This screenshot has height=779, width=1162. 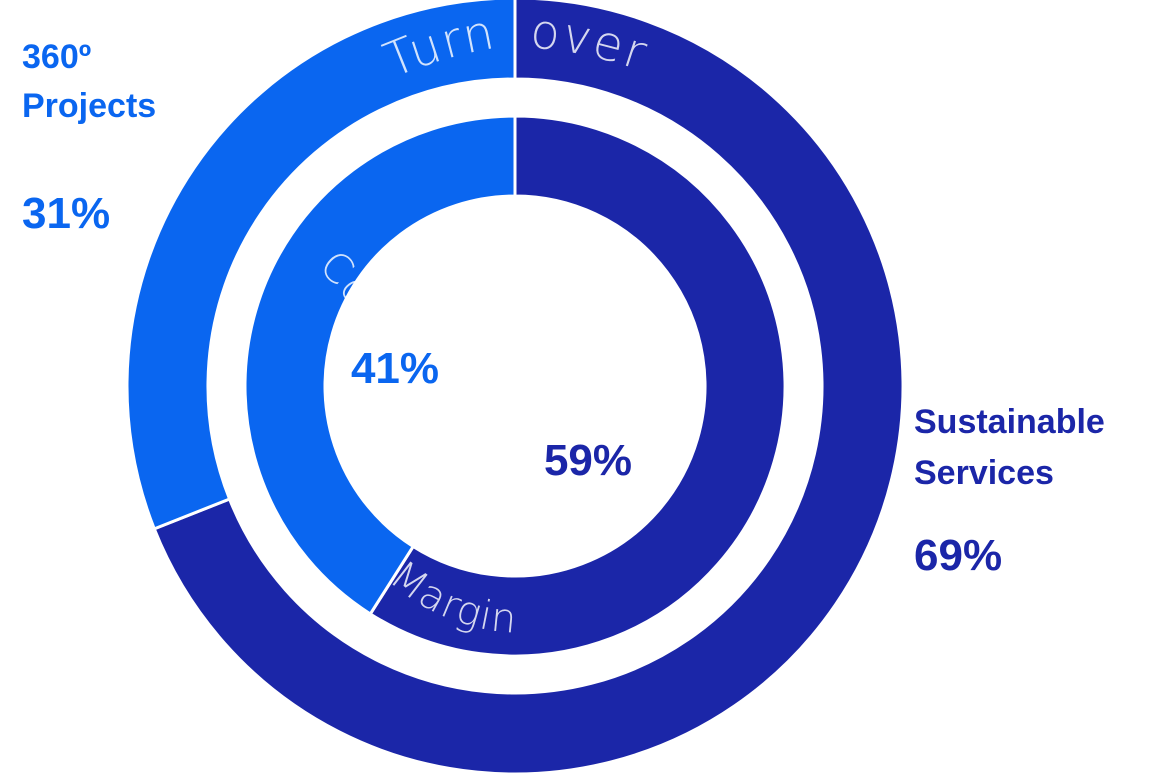 What do you see at coordinates (984, 473) in the screenshot?
I see `legend-services-line2: Services` at bounding box center [984, 473].